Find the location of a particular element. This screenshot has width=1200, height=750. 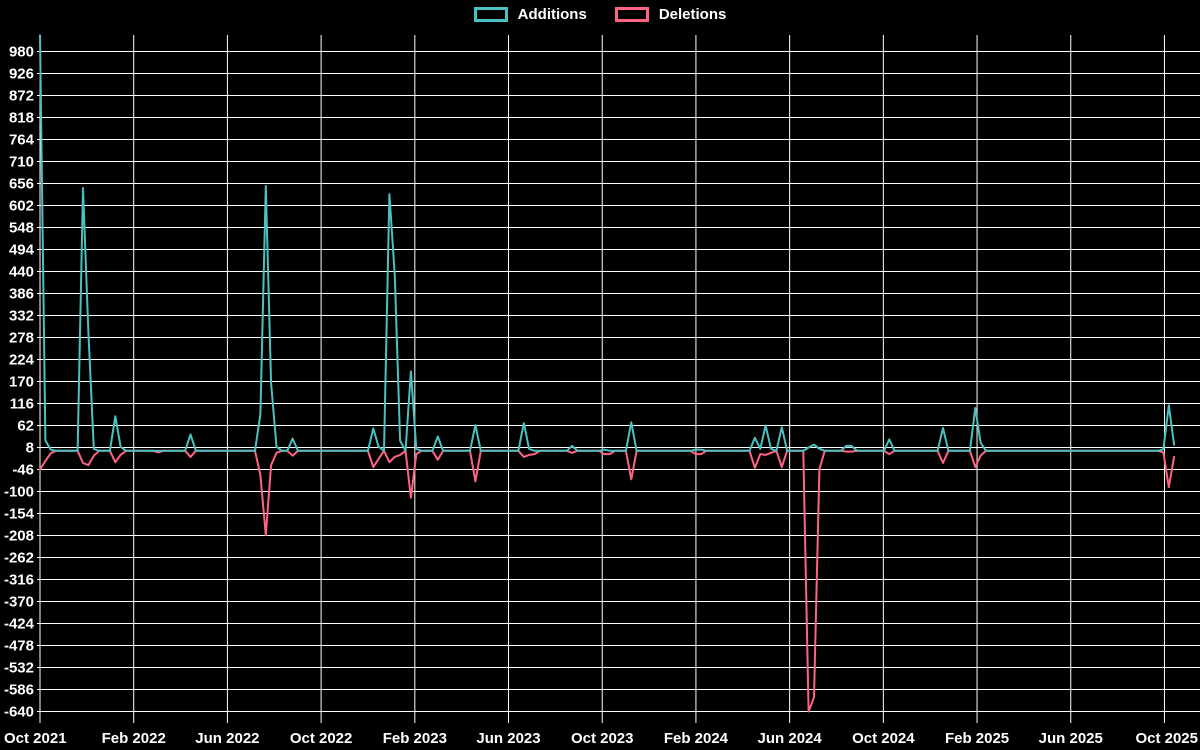

deletions-swatch-icon is located at coordinates (631, 14).